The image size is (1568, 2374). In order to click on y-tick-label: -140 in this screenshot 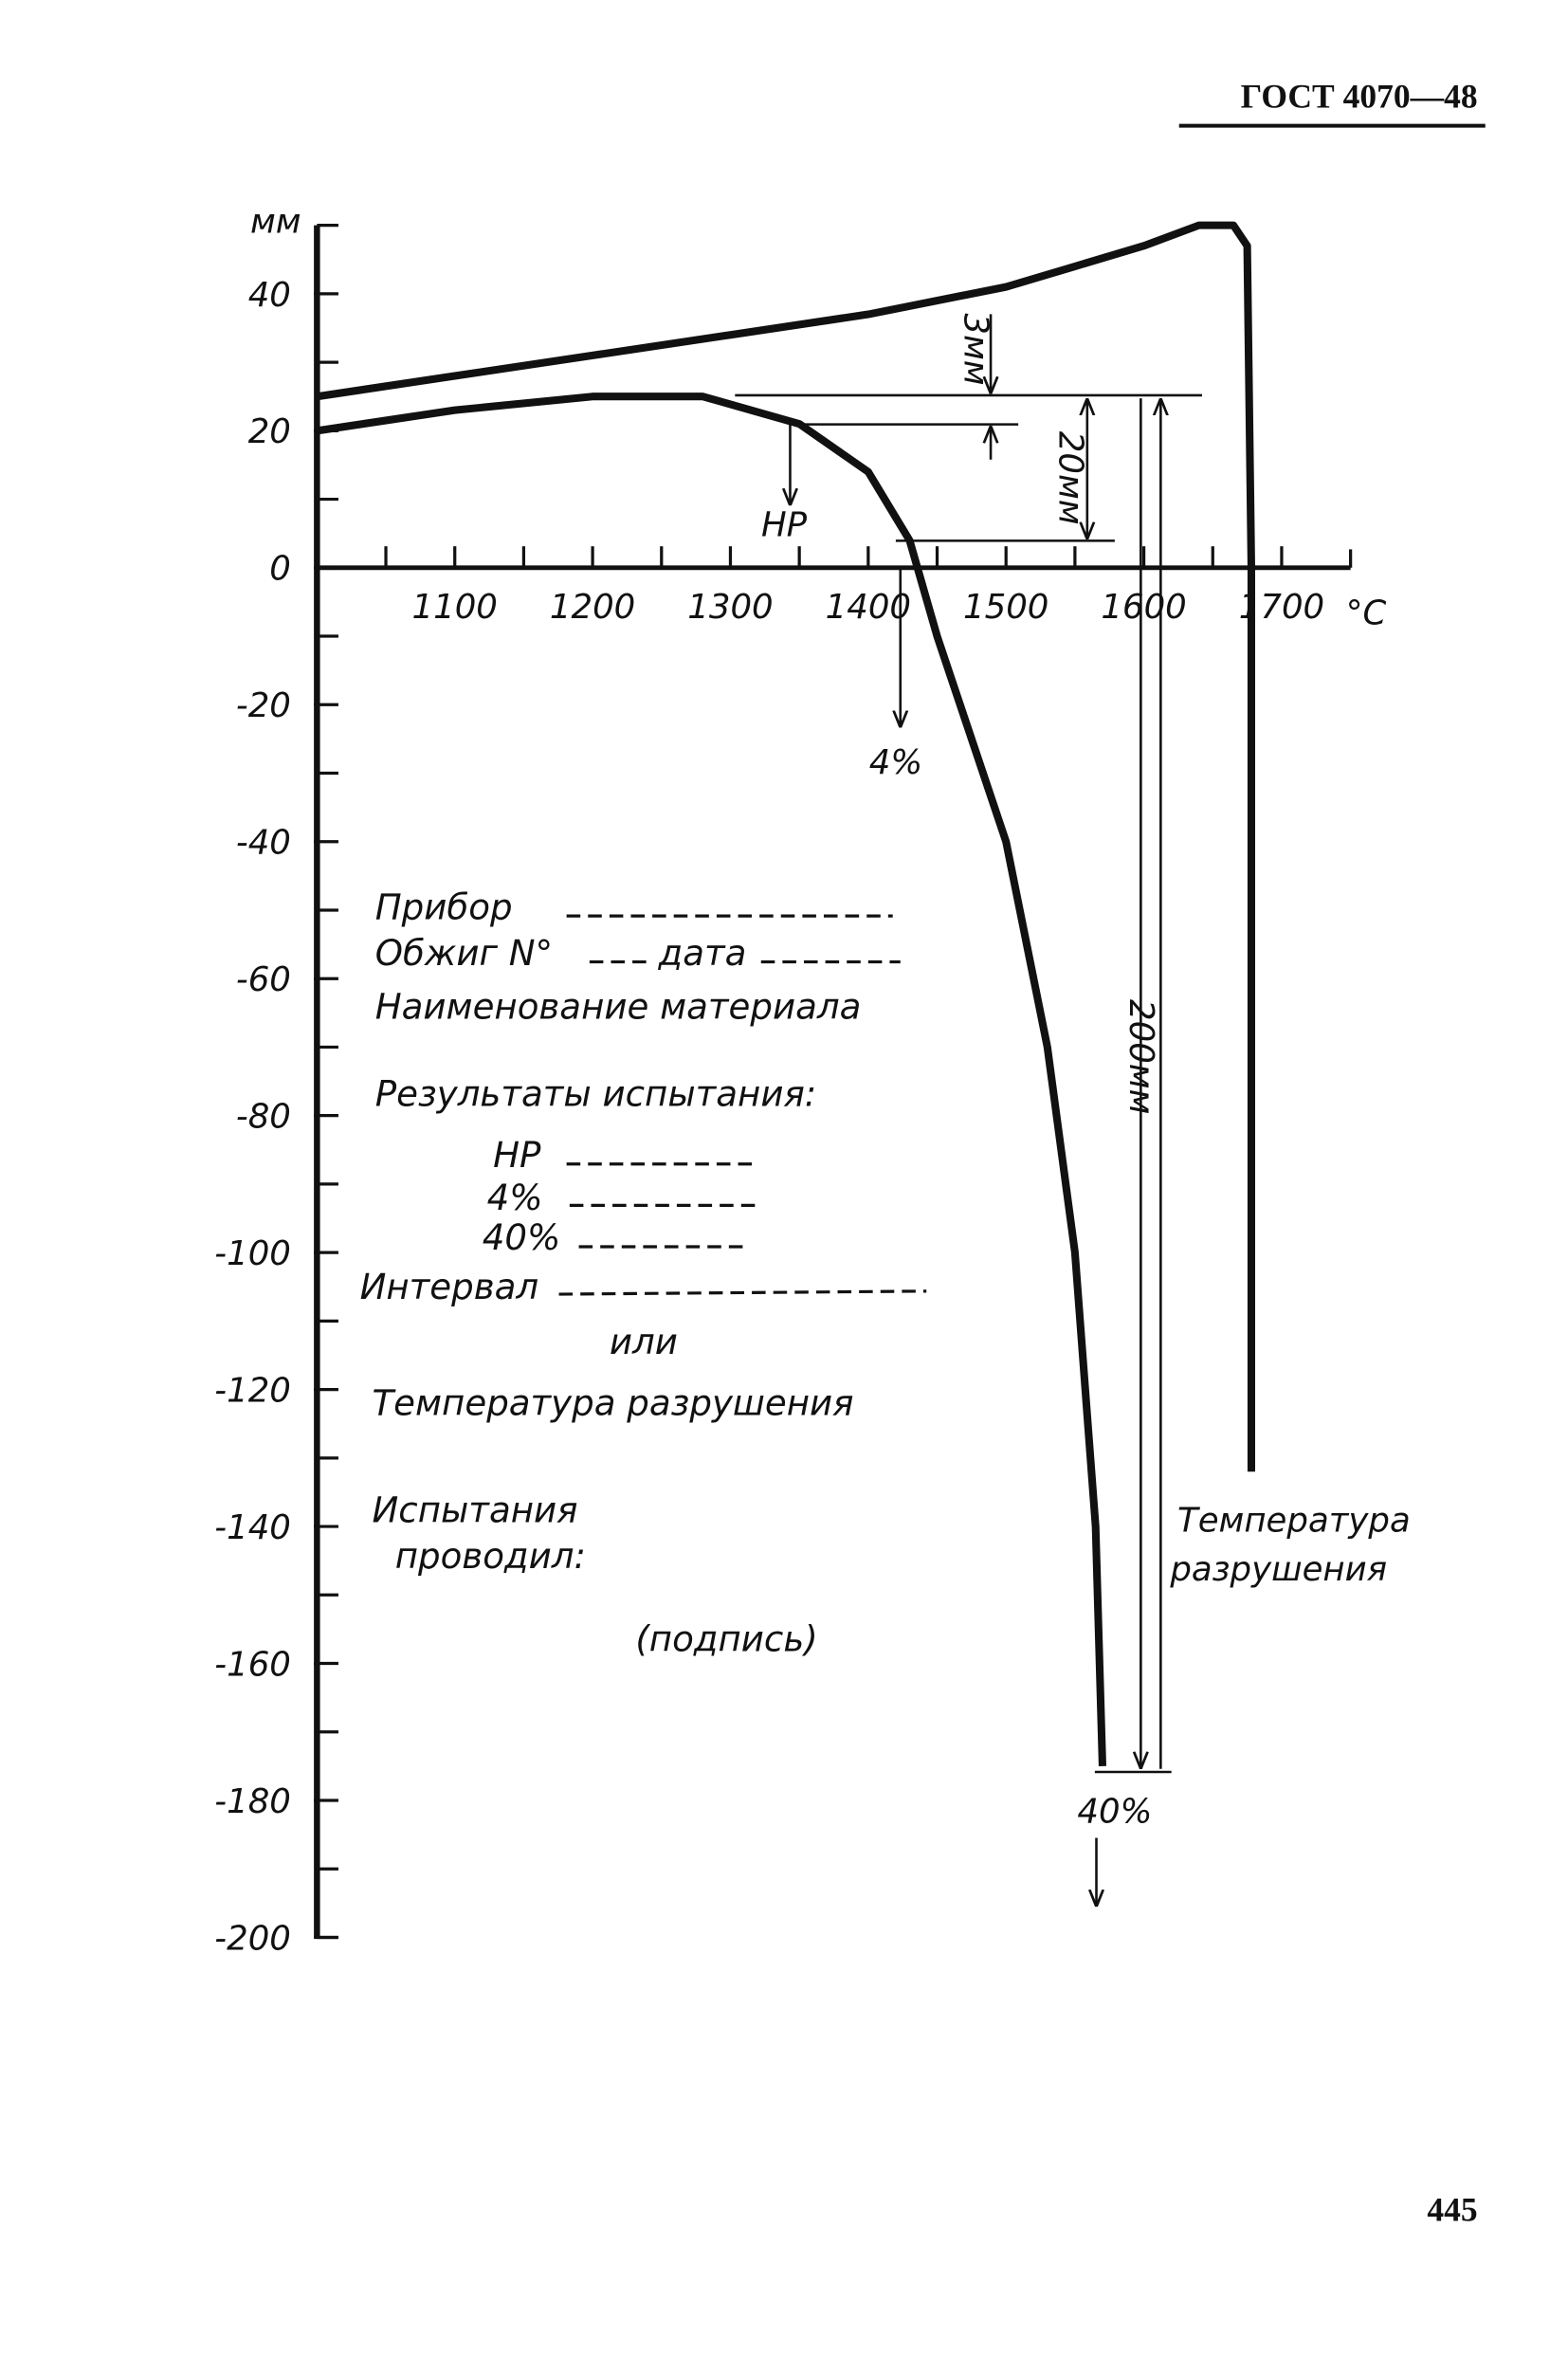, I will do `click(252, 1527)`.